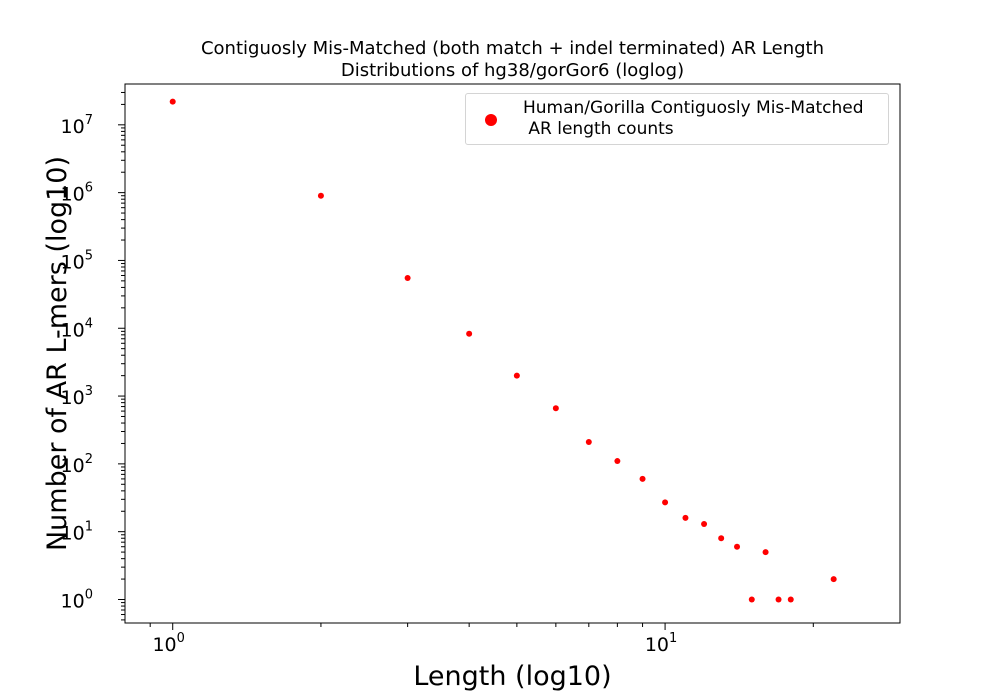 The width and height of the screenshot is (1000, 700). I want to click on y-axis-label: Number of AR L-mers (log10), so click(57, 353).